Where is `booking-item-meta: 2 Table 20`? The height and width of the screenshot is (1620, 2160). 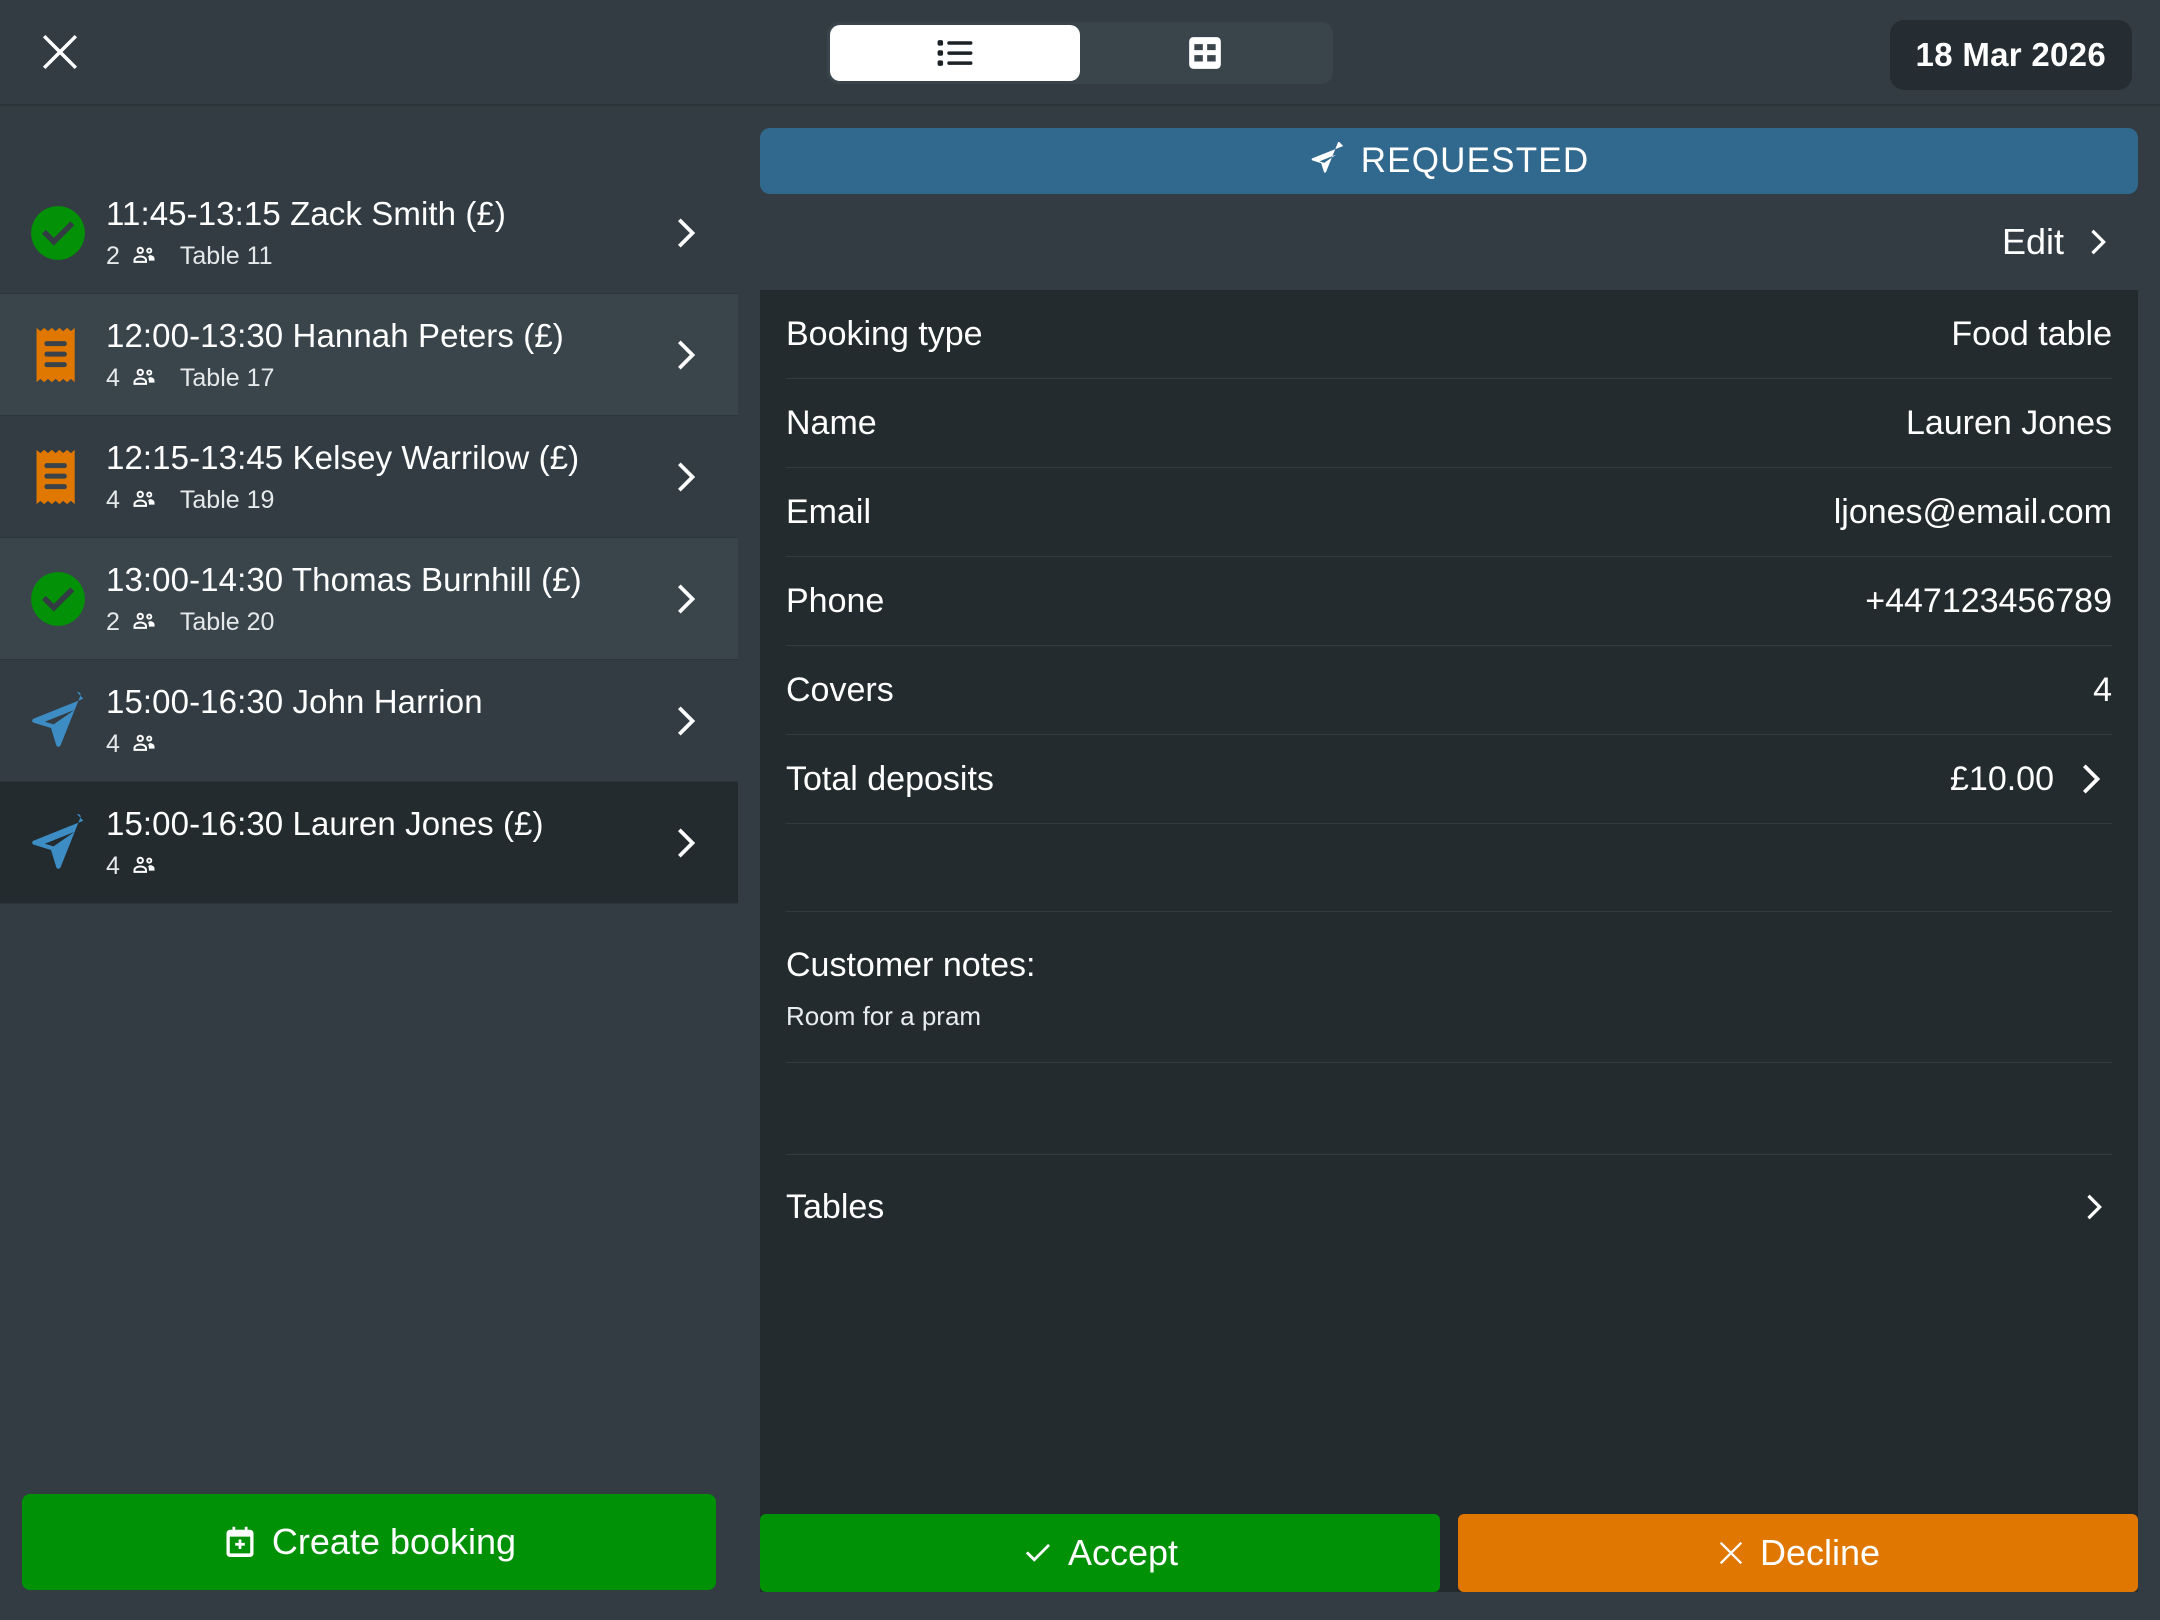
booking-item-meta: 2 Table 20 is located at coordinates (382, 622).